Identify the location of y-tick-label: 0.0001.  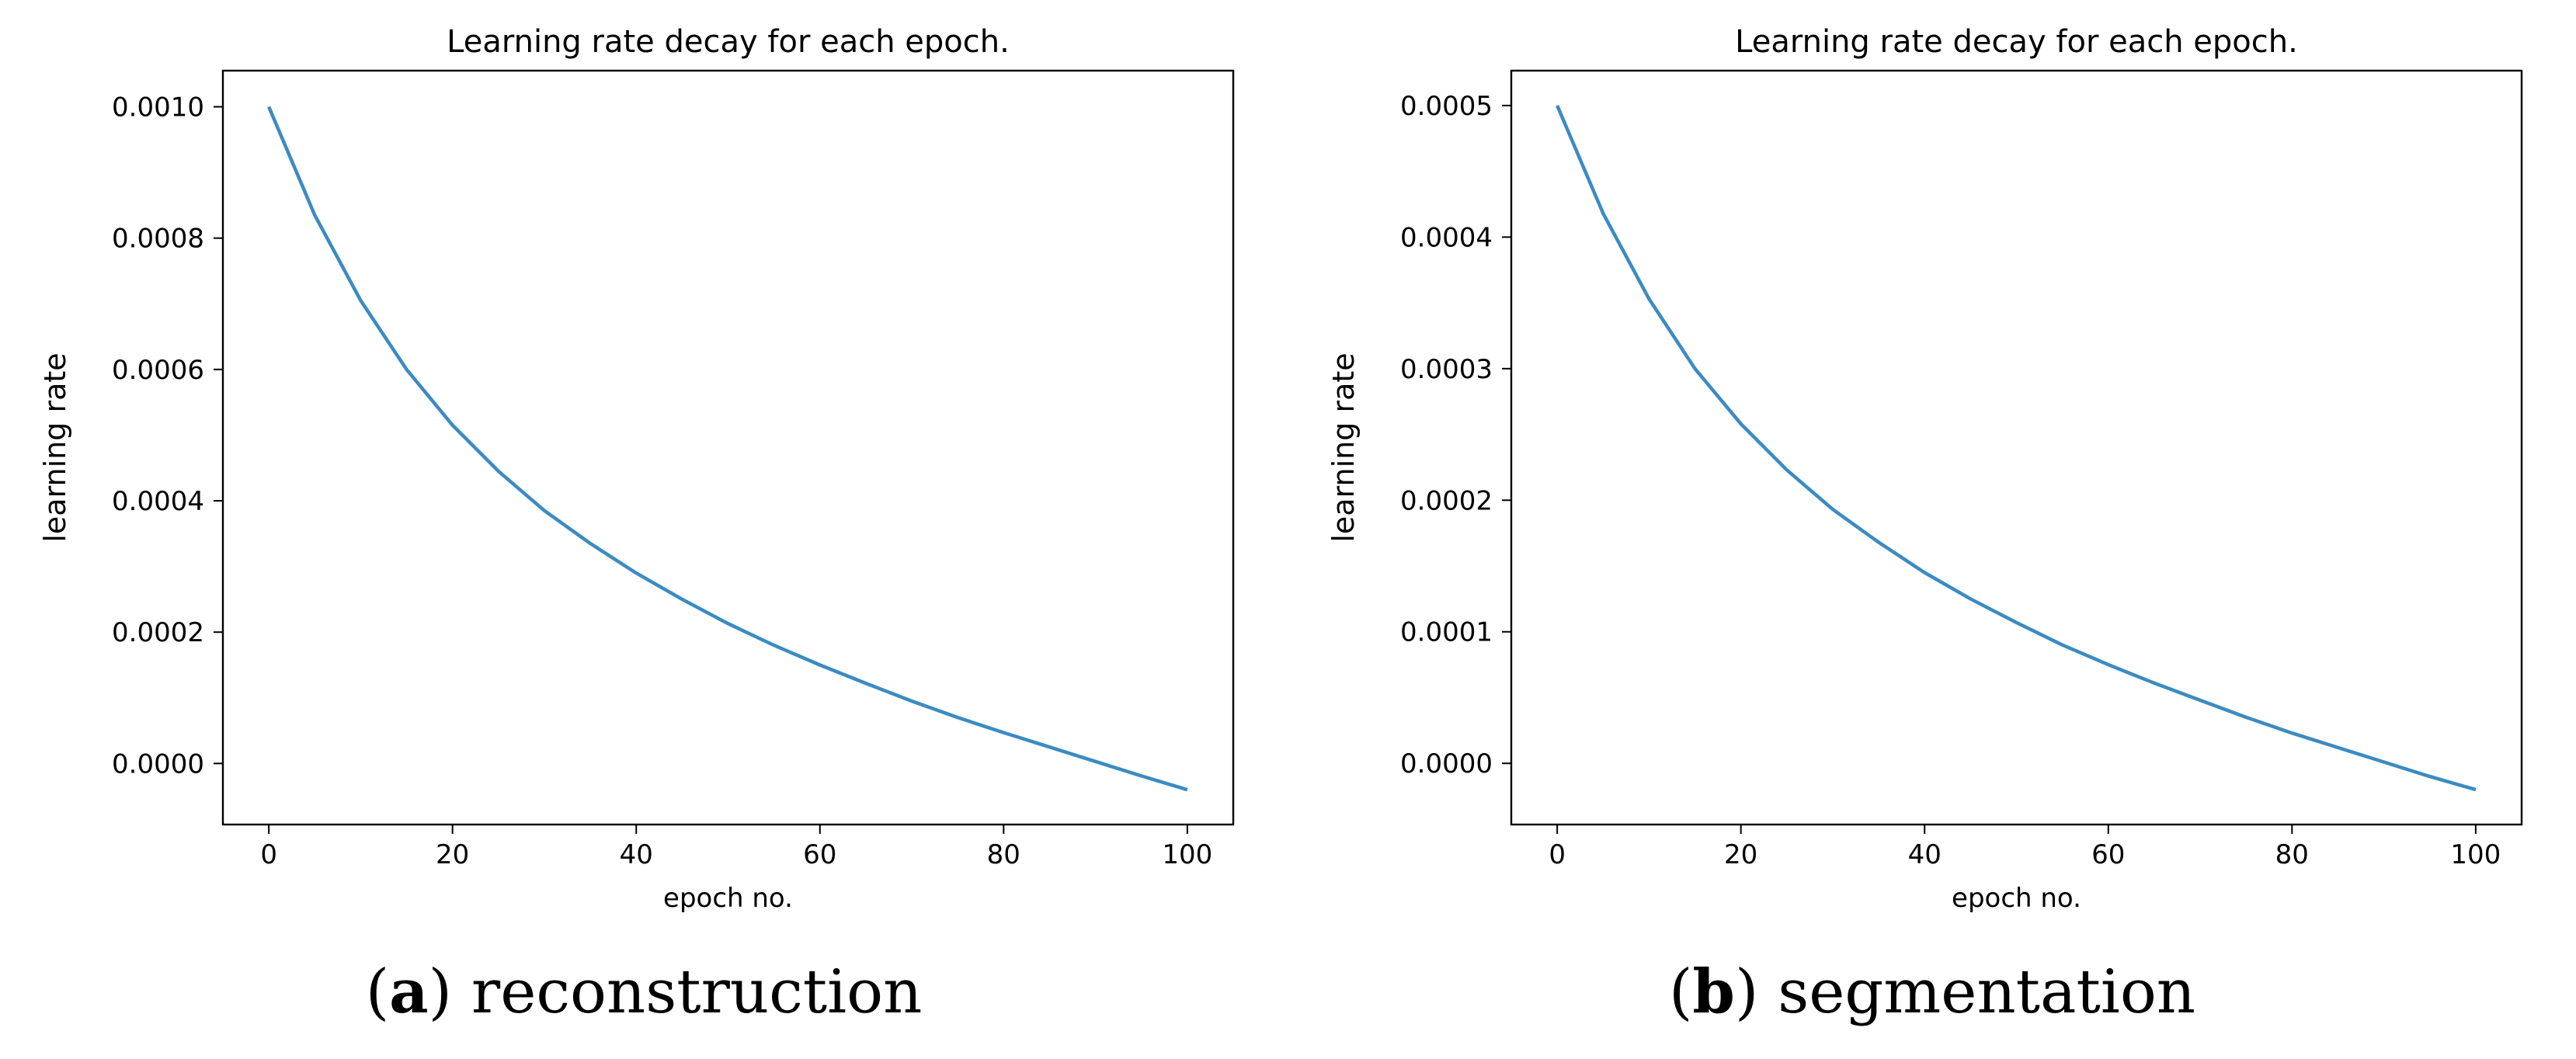
(1446, 632).